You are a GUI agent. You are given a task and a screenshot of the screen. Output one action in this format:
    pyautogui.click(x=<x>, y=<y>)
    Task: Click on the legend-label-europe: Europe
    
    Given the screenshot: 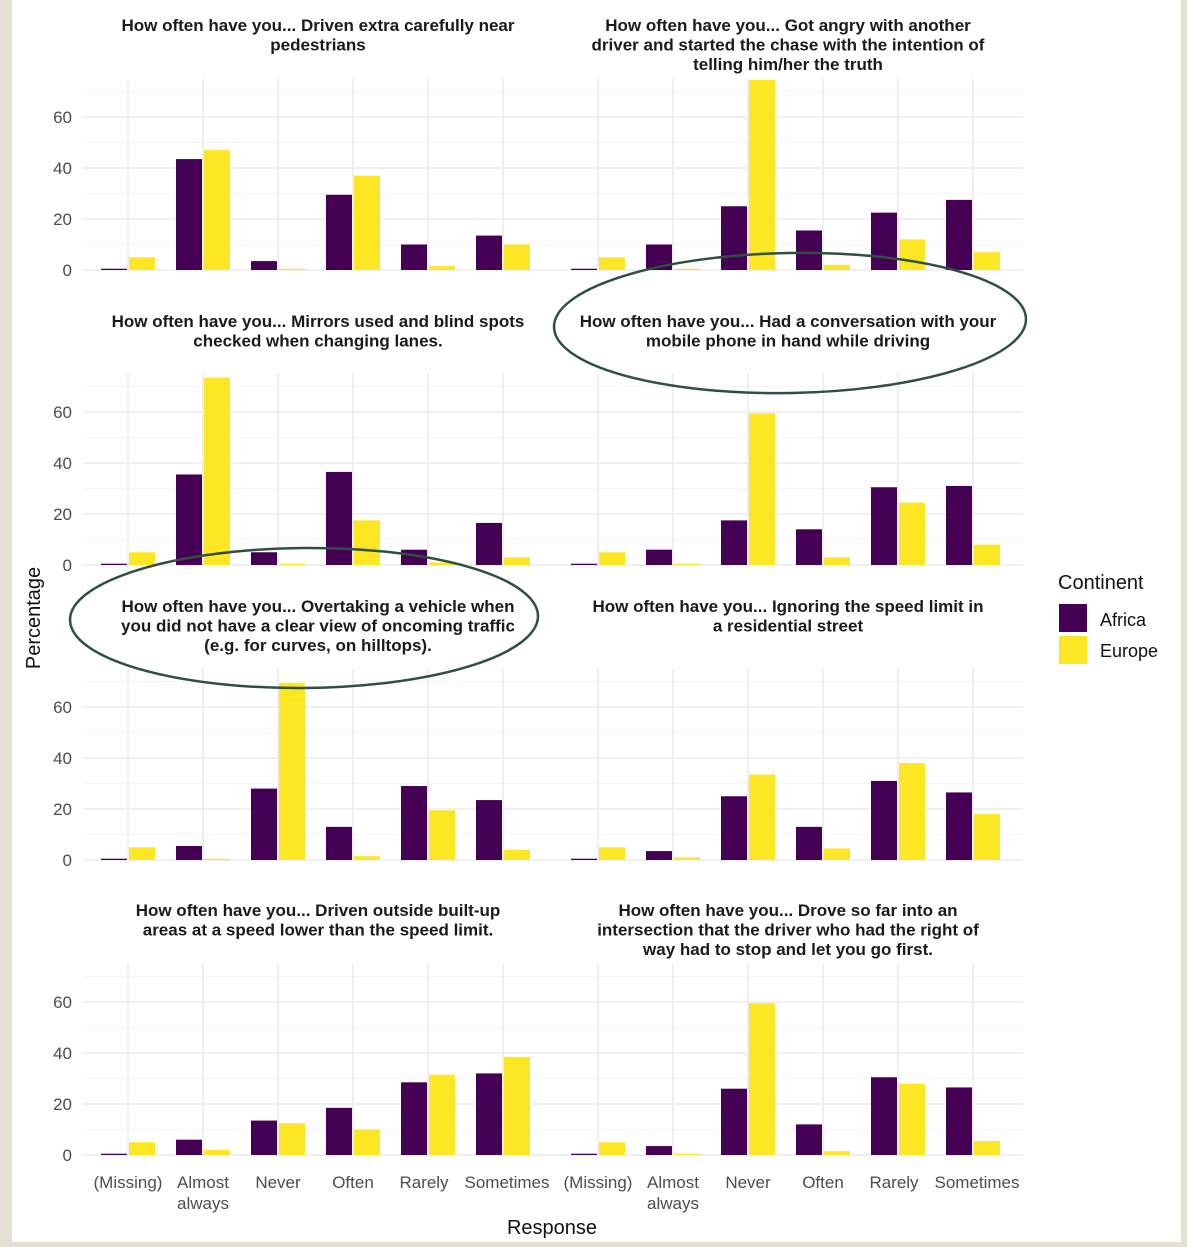 What is the action you would take?
    pyautogui.click(x=1129, y=651)
    